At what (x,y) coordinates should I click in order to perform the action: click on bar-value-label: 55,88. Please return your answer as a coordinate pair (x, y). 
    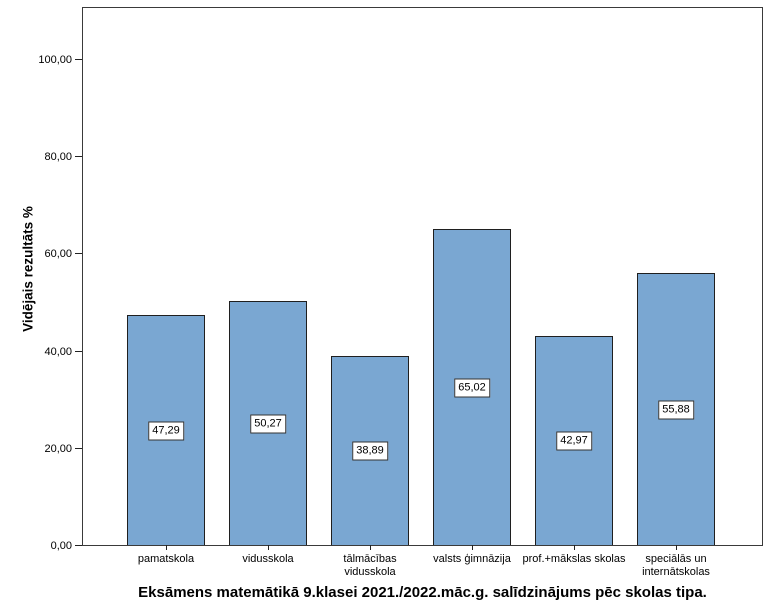
    Looking at the image, I should click on (676, 409).